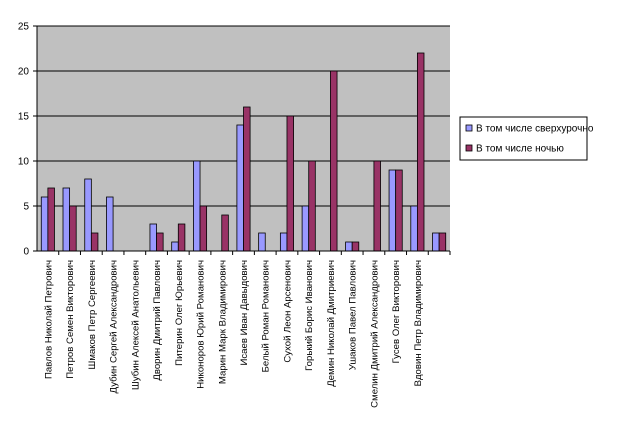  What do you see at coordinates (179, 313) in the screenshot?
I see `x-tick-label: Питерин Олег Юрьевич` at bounding box center [179, 313].